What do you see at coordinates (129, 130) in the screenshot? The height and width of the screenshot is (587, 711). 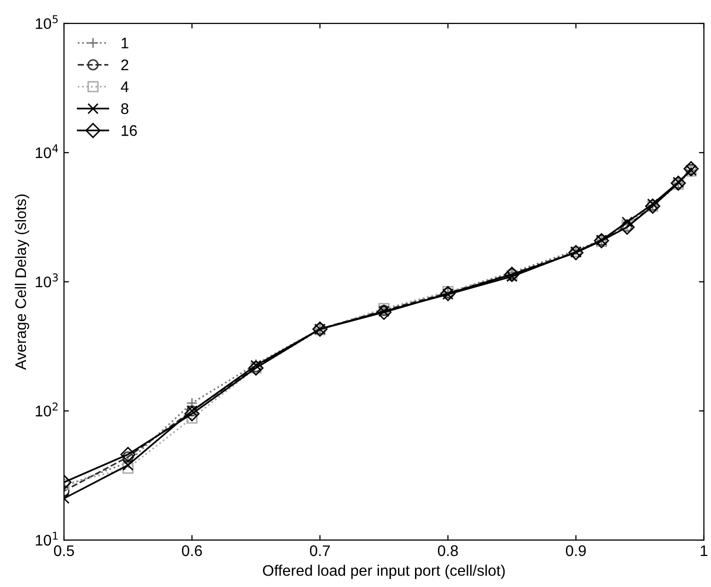 I see `legend-label: 16` at bounding box center [129, 130].